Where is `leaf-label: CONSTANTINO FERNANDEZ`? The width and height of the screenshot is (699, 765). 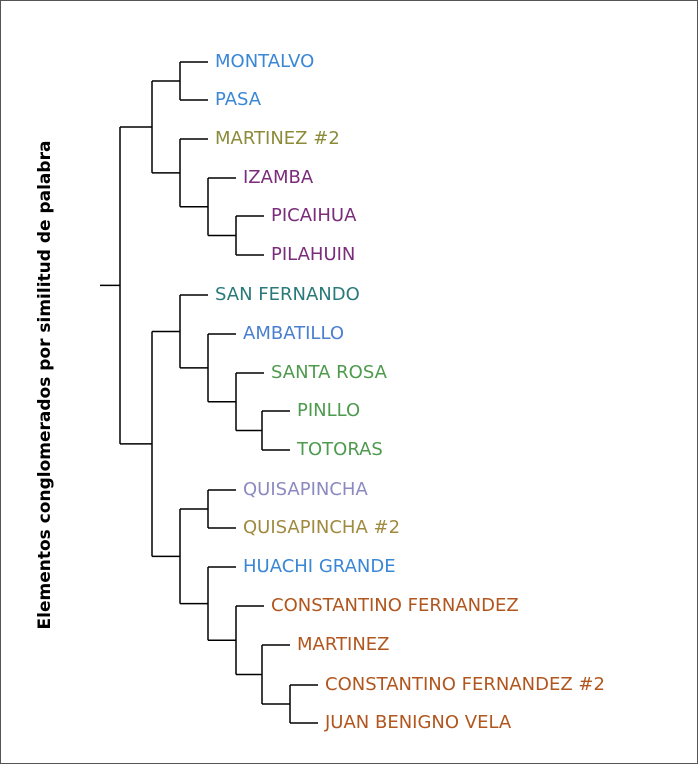
leaf-label: CONSTANTINO FERNANDEZ is located at coordinates (395, 605).